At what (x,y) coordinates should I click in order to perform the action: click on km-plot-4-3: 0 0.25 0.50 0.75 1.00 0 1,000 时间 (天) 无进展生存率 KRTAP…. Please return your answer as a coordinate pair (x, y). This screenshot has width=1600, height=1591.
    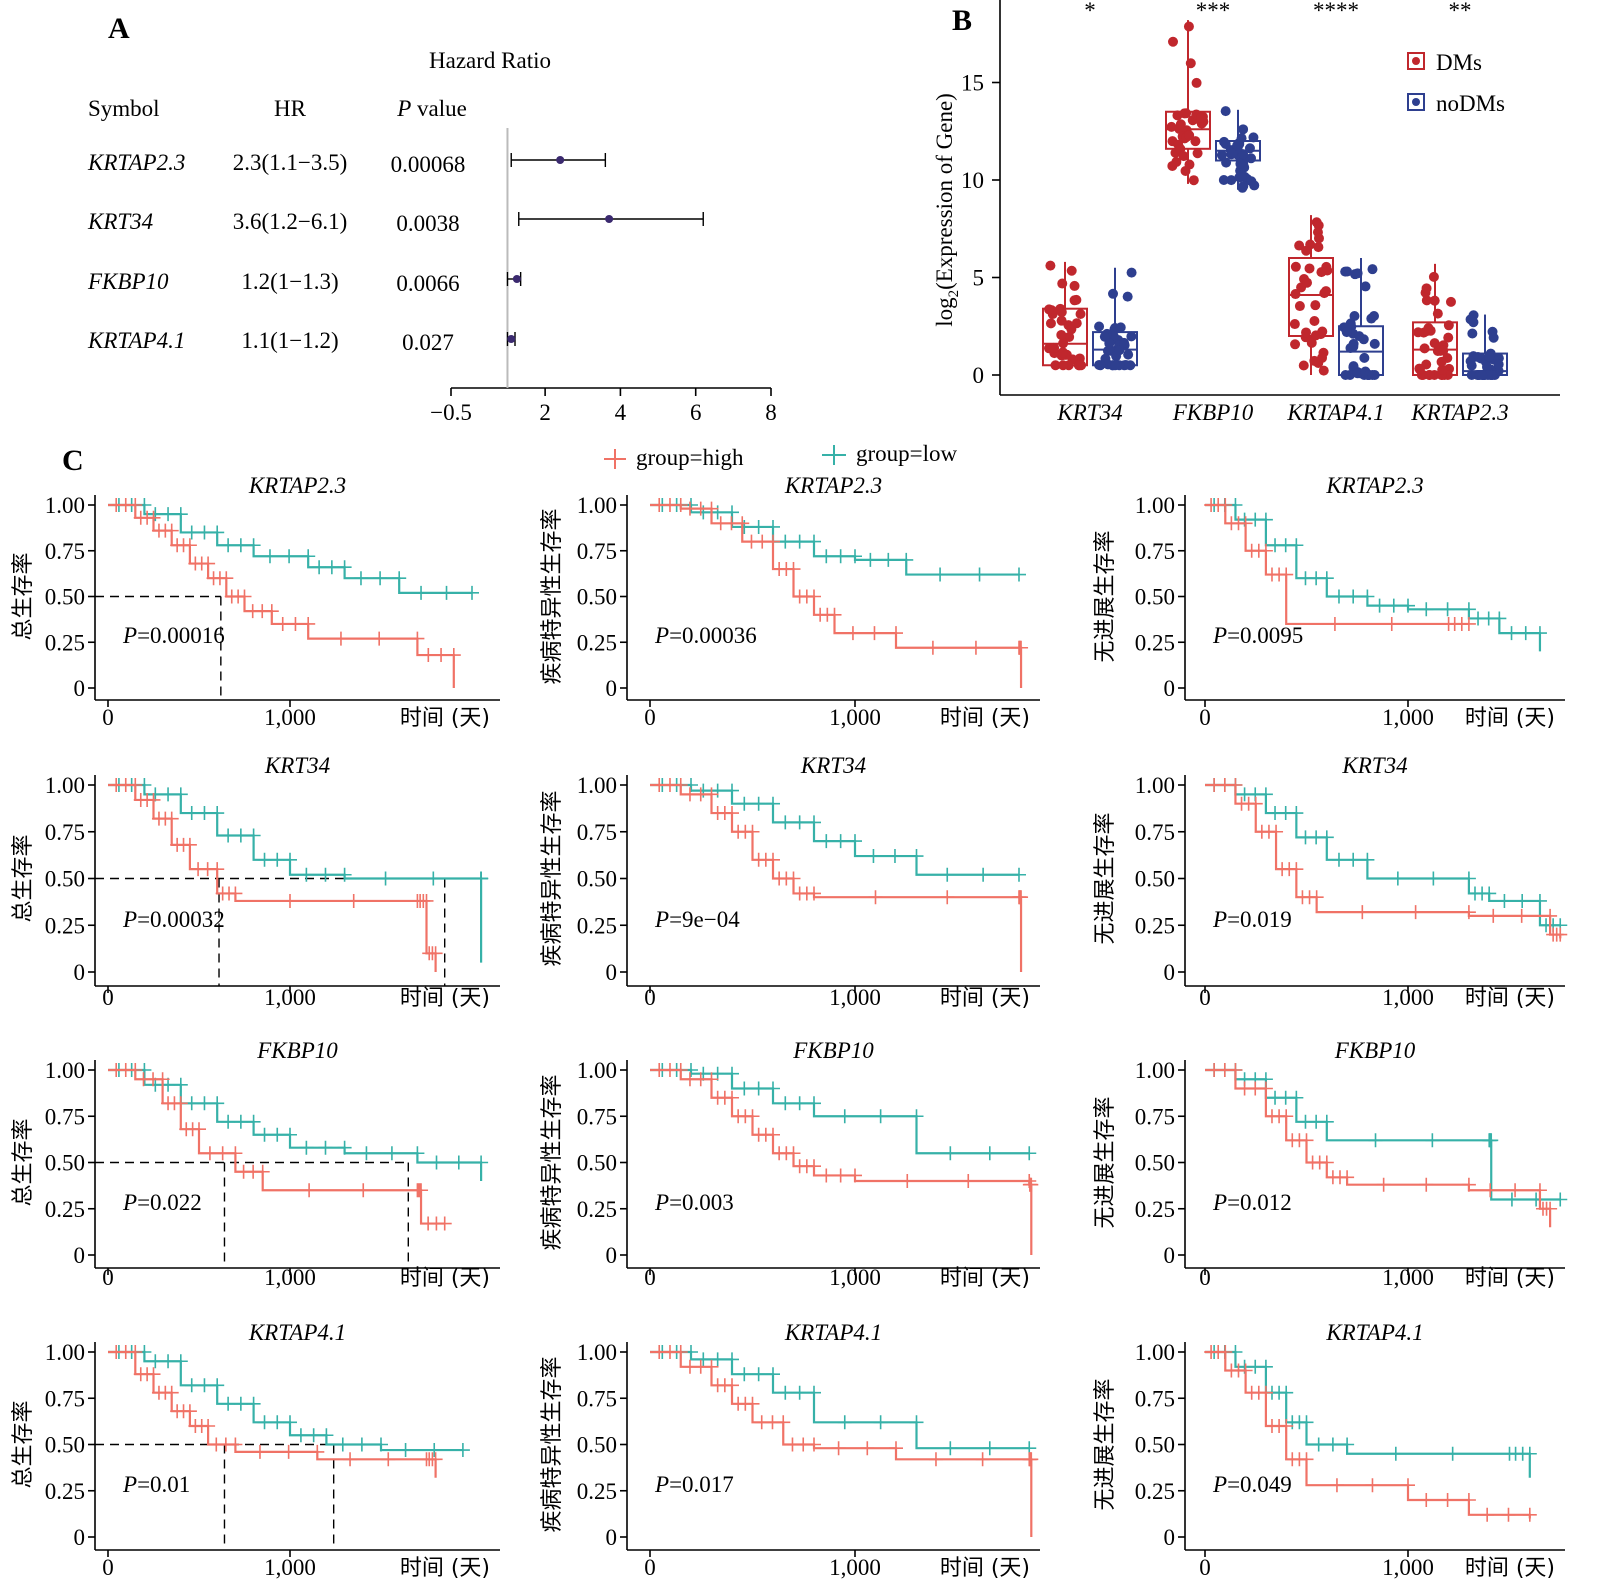
    Looking at the image, I should click on (1329, 1450).